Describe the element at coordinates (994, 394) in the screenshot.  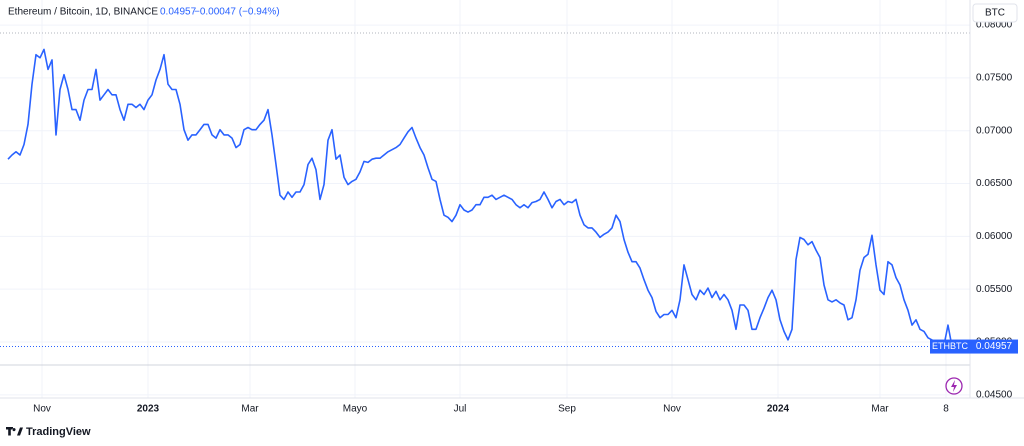
I see `y-tick-label: 0.04500` at that location.